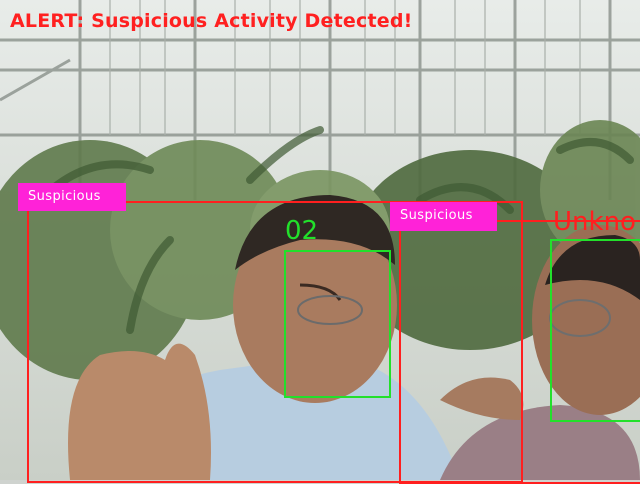  Describe the element at coordinates (337, 324) in the screenshot. I see `face-box-left` at that location.